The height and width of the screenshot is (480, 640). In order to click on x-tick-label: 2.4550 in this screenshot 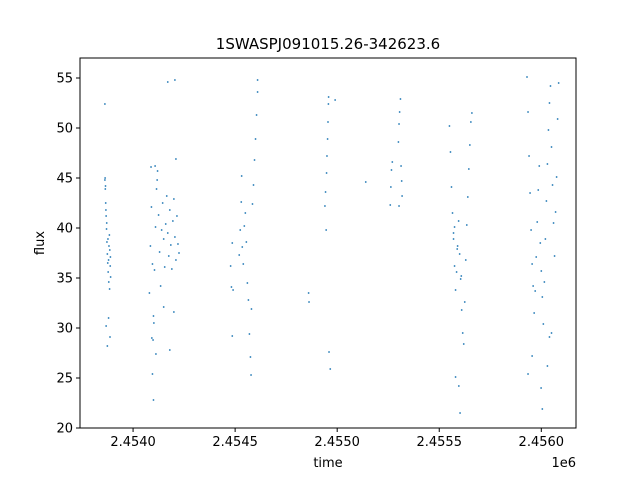, I will do `click(337, 442)`.